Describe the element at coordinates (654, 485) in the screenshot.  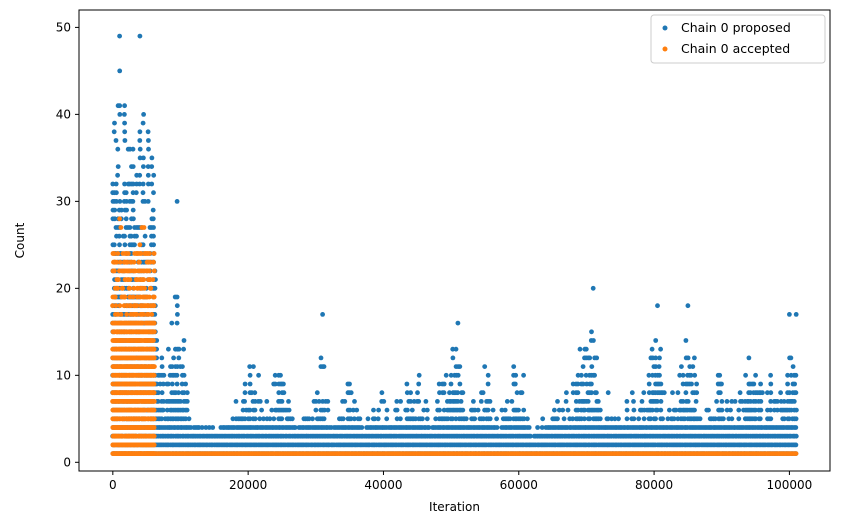
I see `x-tick-label: 80000` at that location.